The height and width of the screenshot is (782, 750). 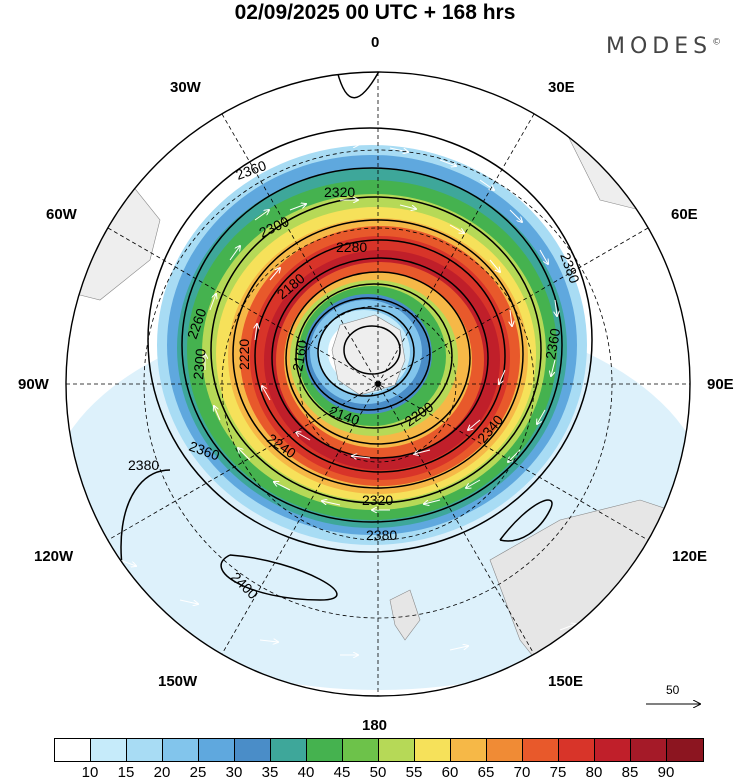 What do you see at coordinates (162, 772) in the screenshot?
I see `colorbar-tick-label: 20` at bounding box center [162, 772].